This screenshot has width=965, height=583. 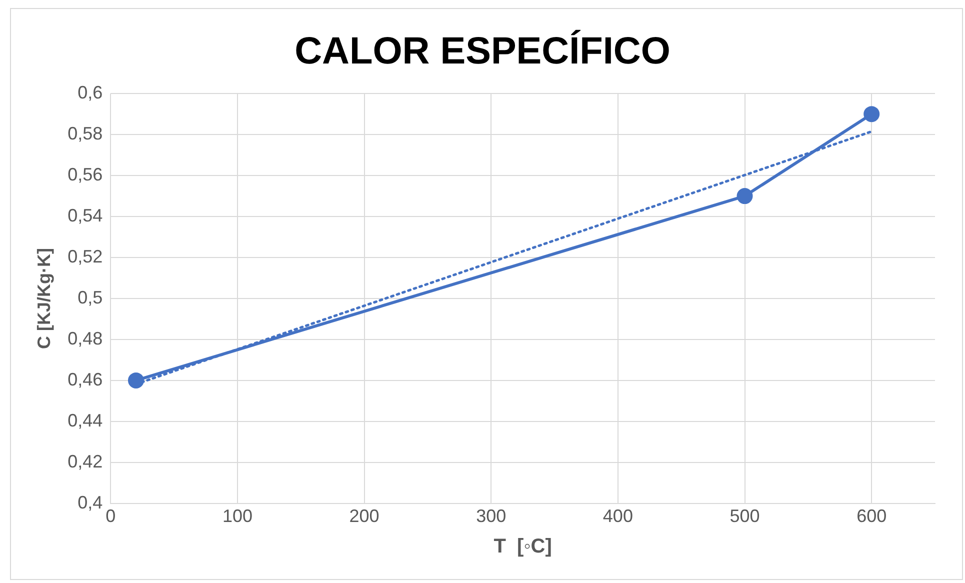 I want to click on x-tick-label: 200, so click(x=364, y=516).